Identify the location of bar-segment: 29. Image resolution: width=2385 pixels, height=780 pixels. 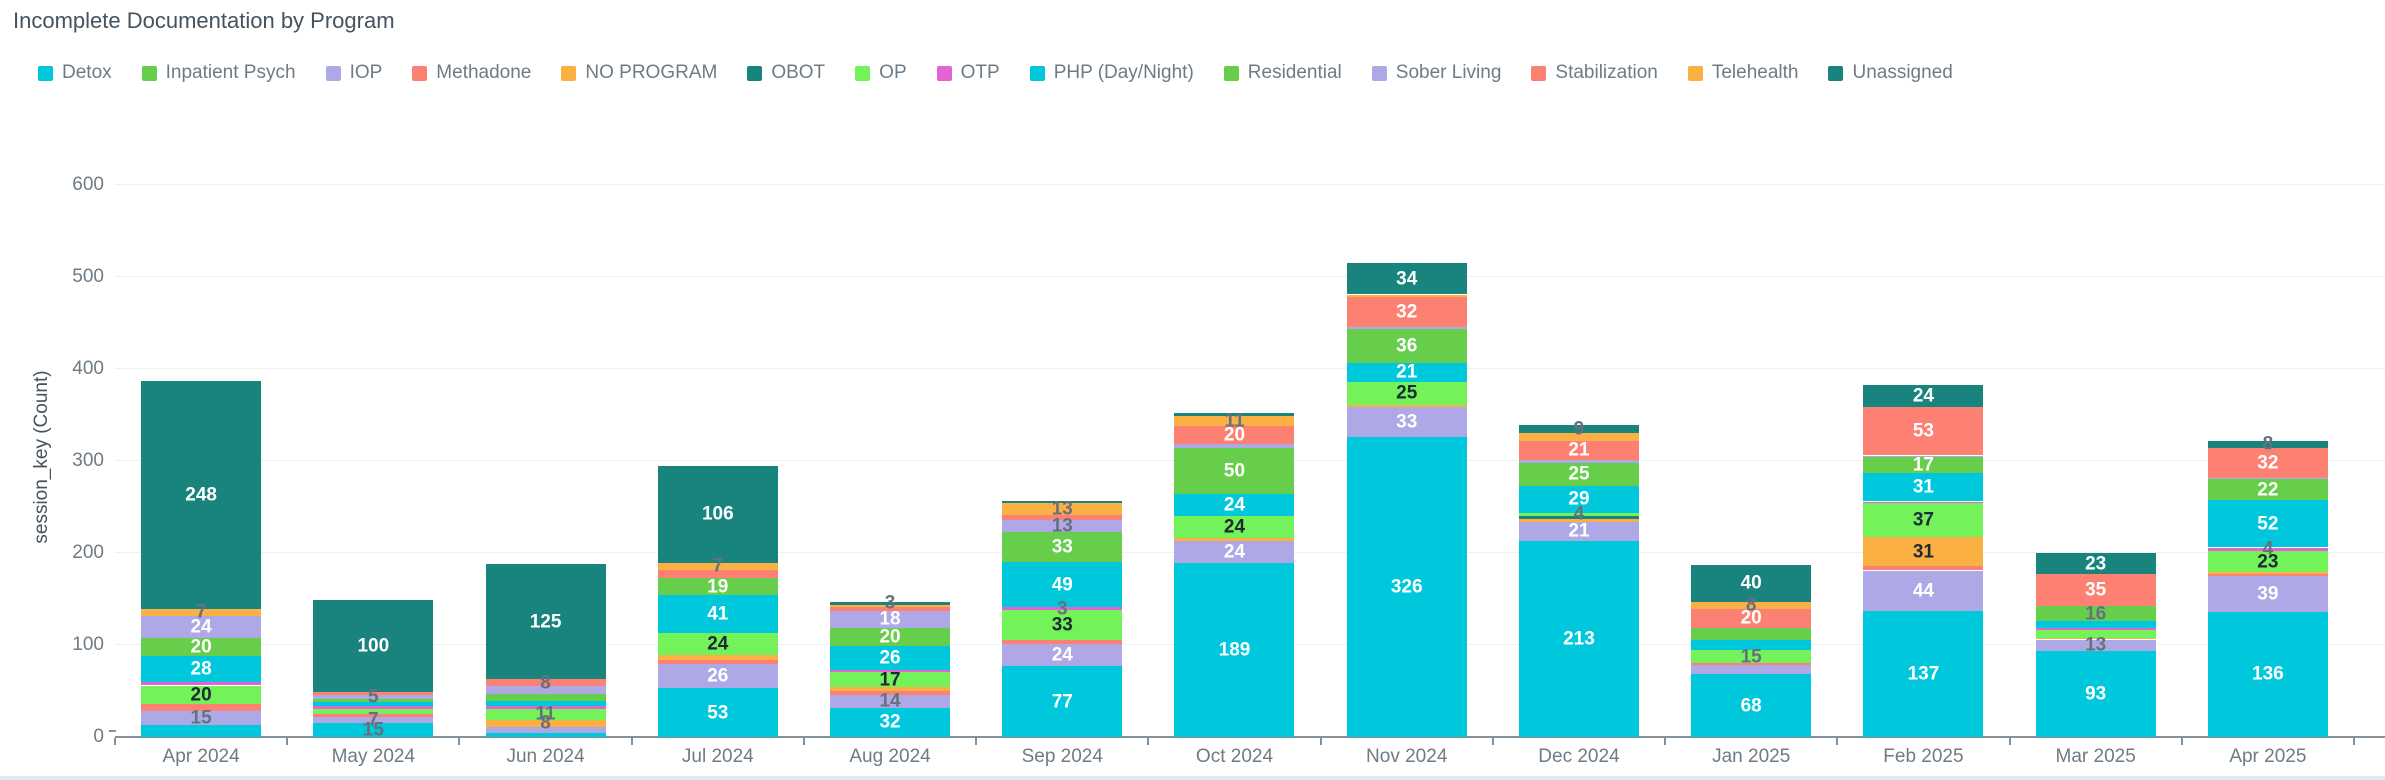
(1578, 499).